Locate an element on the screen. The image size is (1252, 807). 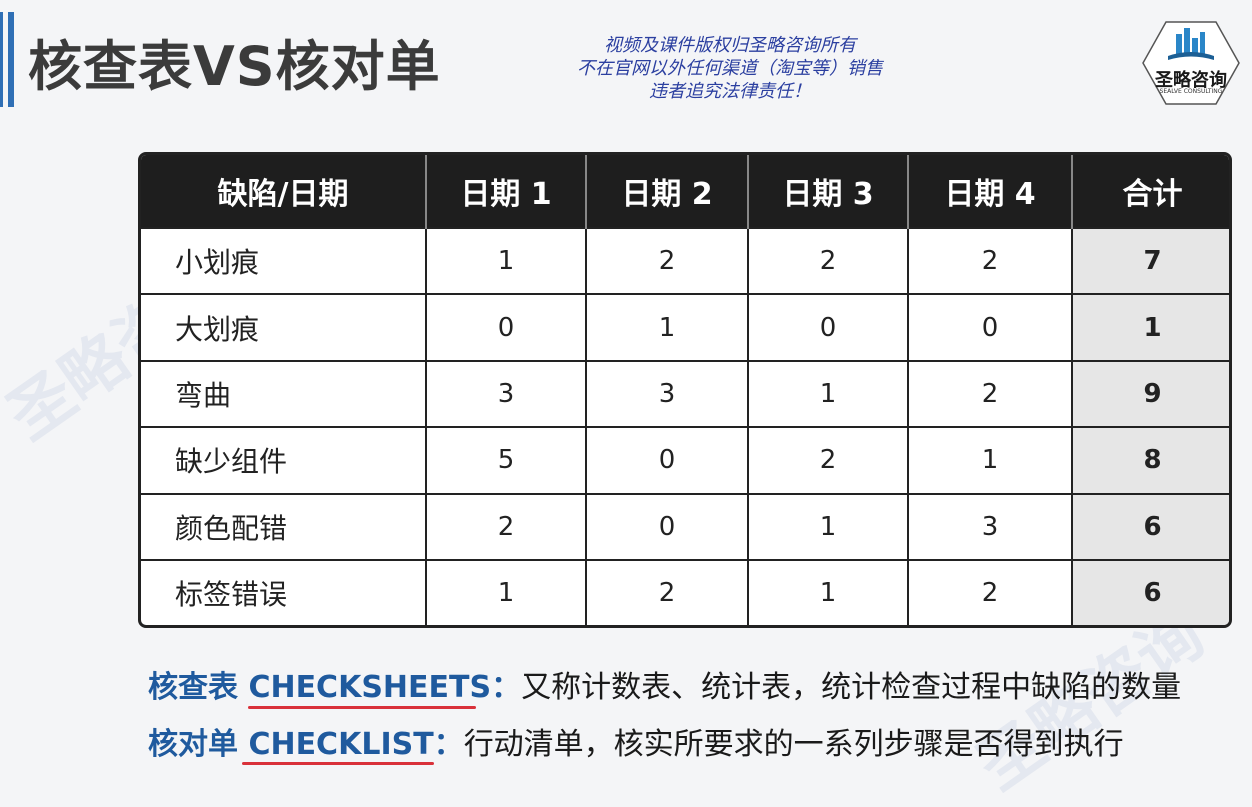
definition-checksheets: 核查表 CHECKSHEETS：又称计数表、统计表，统计检查过程中缺陷的数量 is located at coordinates (664, 684).